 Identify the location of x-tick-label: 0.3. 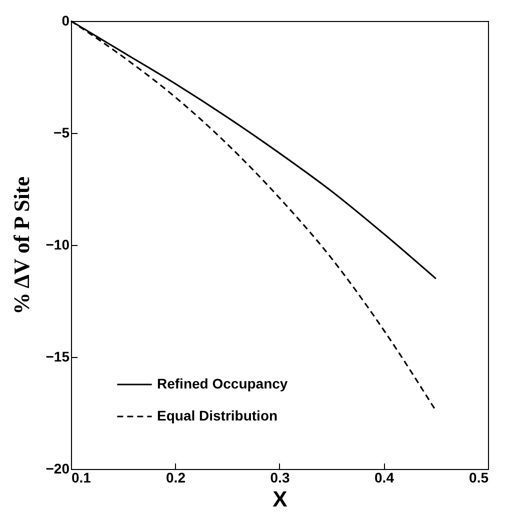
(280, 478).